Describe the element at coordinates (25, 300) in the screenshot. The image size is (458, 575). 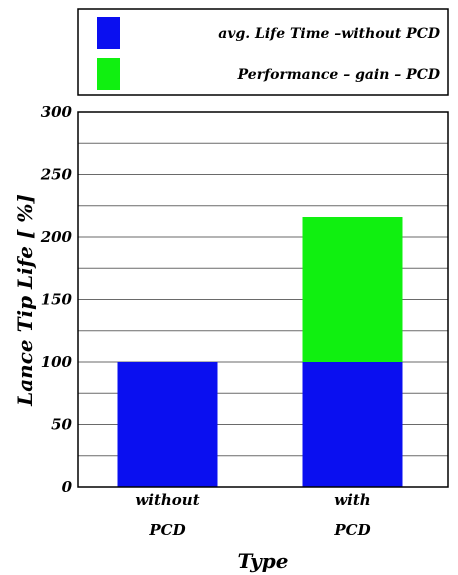
I see `y-axis-label: Lance Tip Life [ %]` at that location.